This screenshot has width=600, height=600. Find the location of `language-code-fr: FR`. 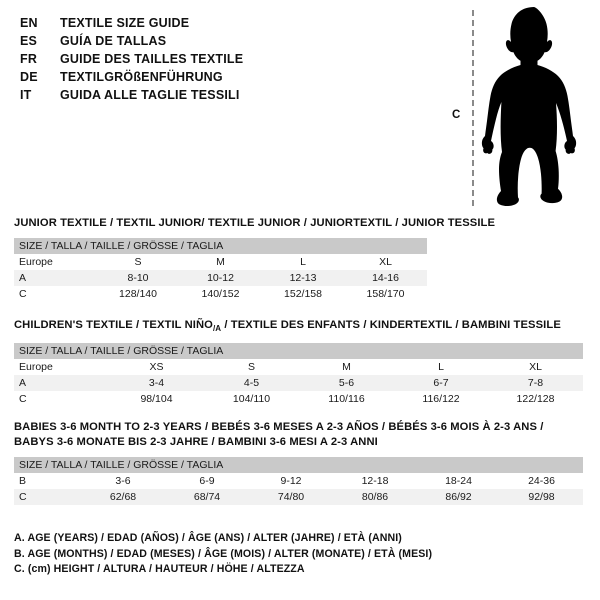

language-code-fr: FR is located at coordinates (29, 59).